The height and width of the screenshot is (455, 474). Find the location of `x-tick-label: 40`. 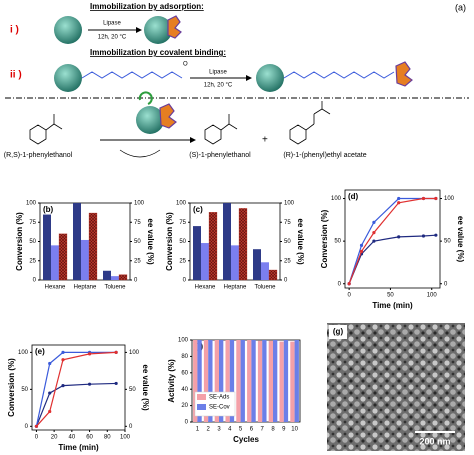

x-tick-label: 40 is located at coordinates (72, 438).